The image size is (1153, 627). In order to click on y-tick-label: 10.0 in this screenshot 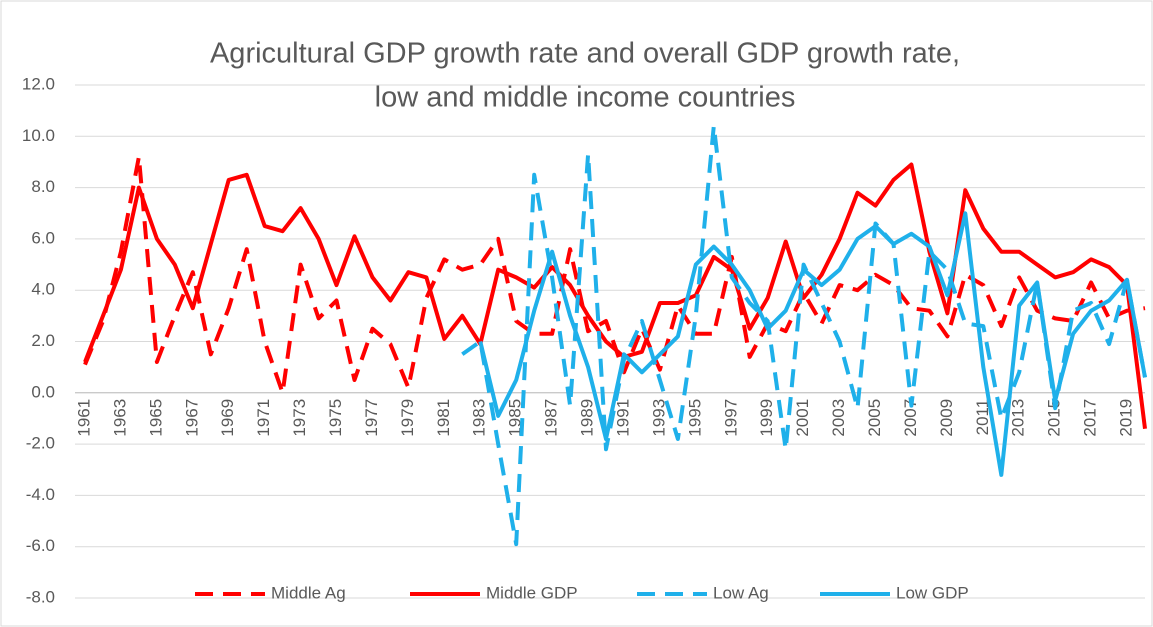, I will do `click(38, 135)`.